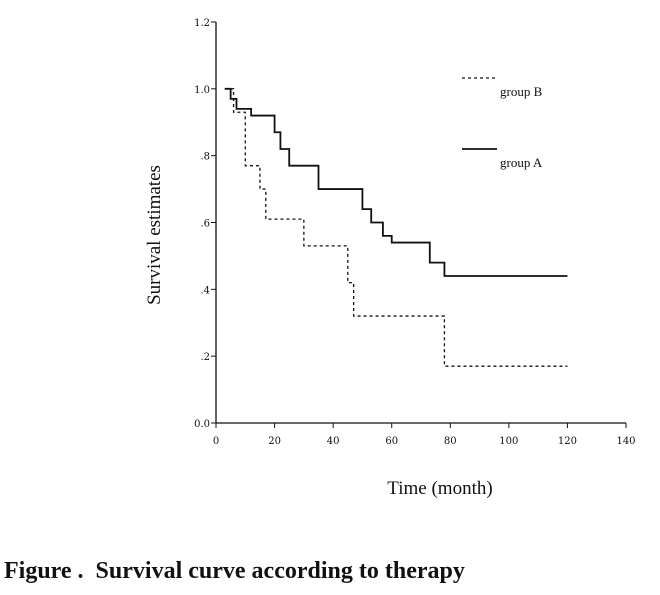 The height and width of the screenshot is (595, 660). I want to click on x-tick-label: 100, so click(508, 441).